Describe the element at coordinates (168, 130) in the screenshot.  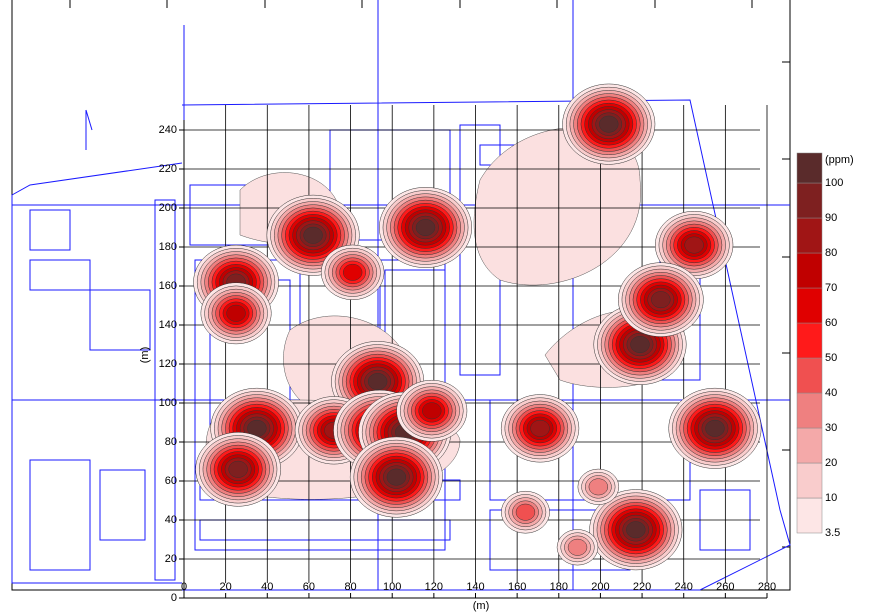
I see `y-tick-label: 240` at that location.